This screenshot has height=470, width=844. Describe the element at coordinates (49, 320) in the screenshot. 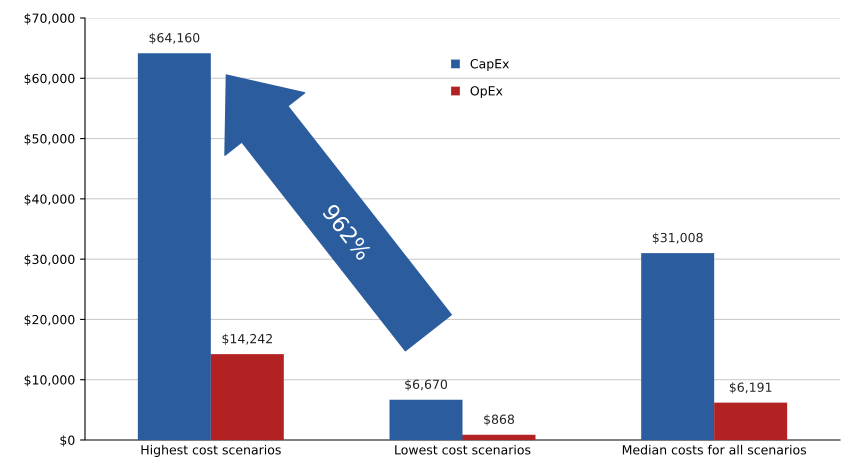

I see `y-tick-label: $20,000` at that location.